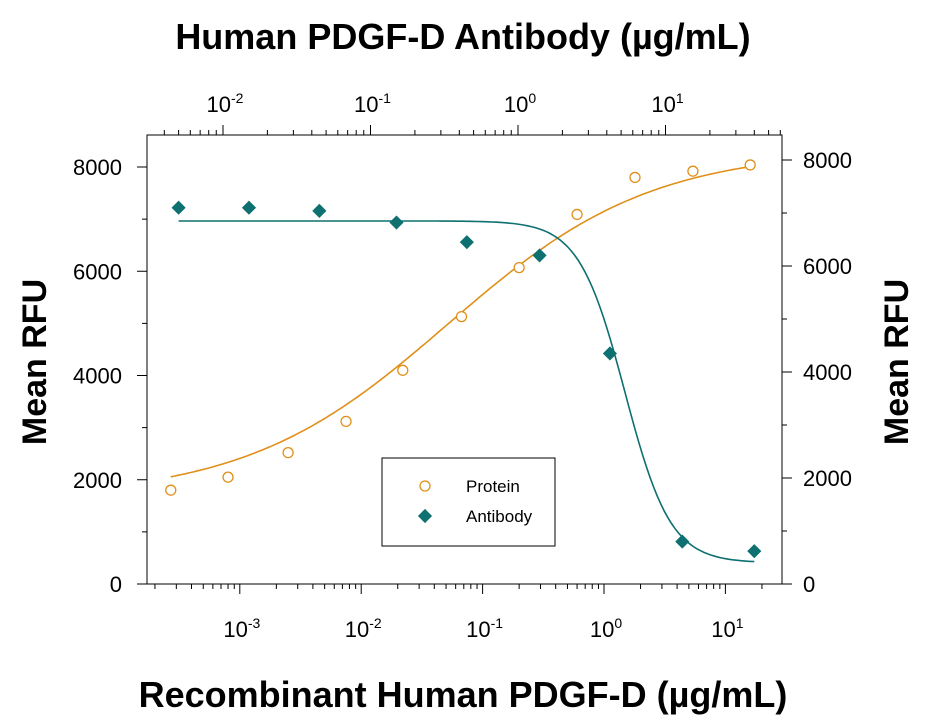 Image resolution: width=926 pixels, height=722 pixels. What do you see at coordinates (35, 362) in the screenshot?
I see `left-y-axis-title: Mean RFU` at bounding box center [35, 362].